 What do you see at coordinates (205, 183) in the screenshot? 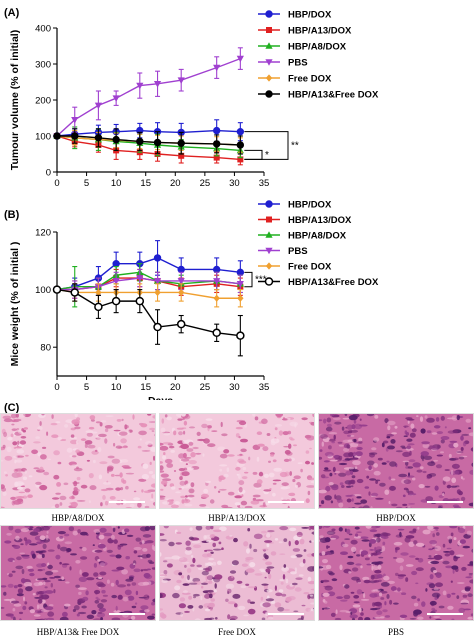
I see `x-tick-label: 25` at bounding box center [205, 183].